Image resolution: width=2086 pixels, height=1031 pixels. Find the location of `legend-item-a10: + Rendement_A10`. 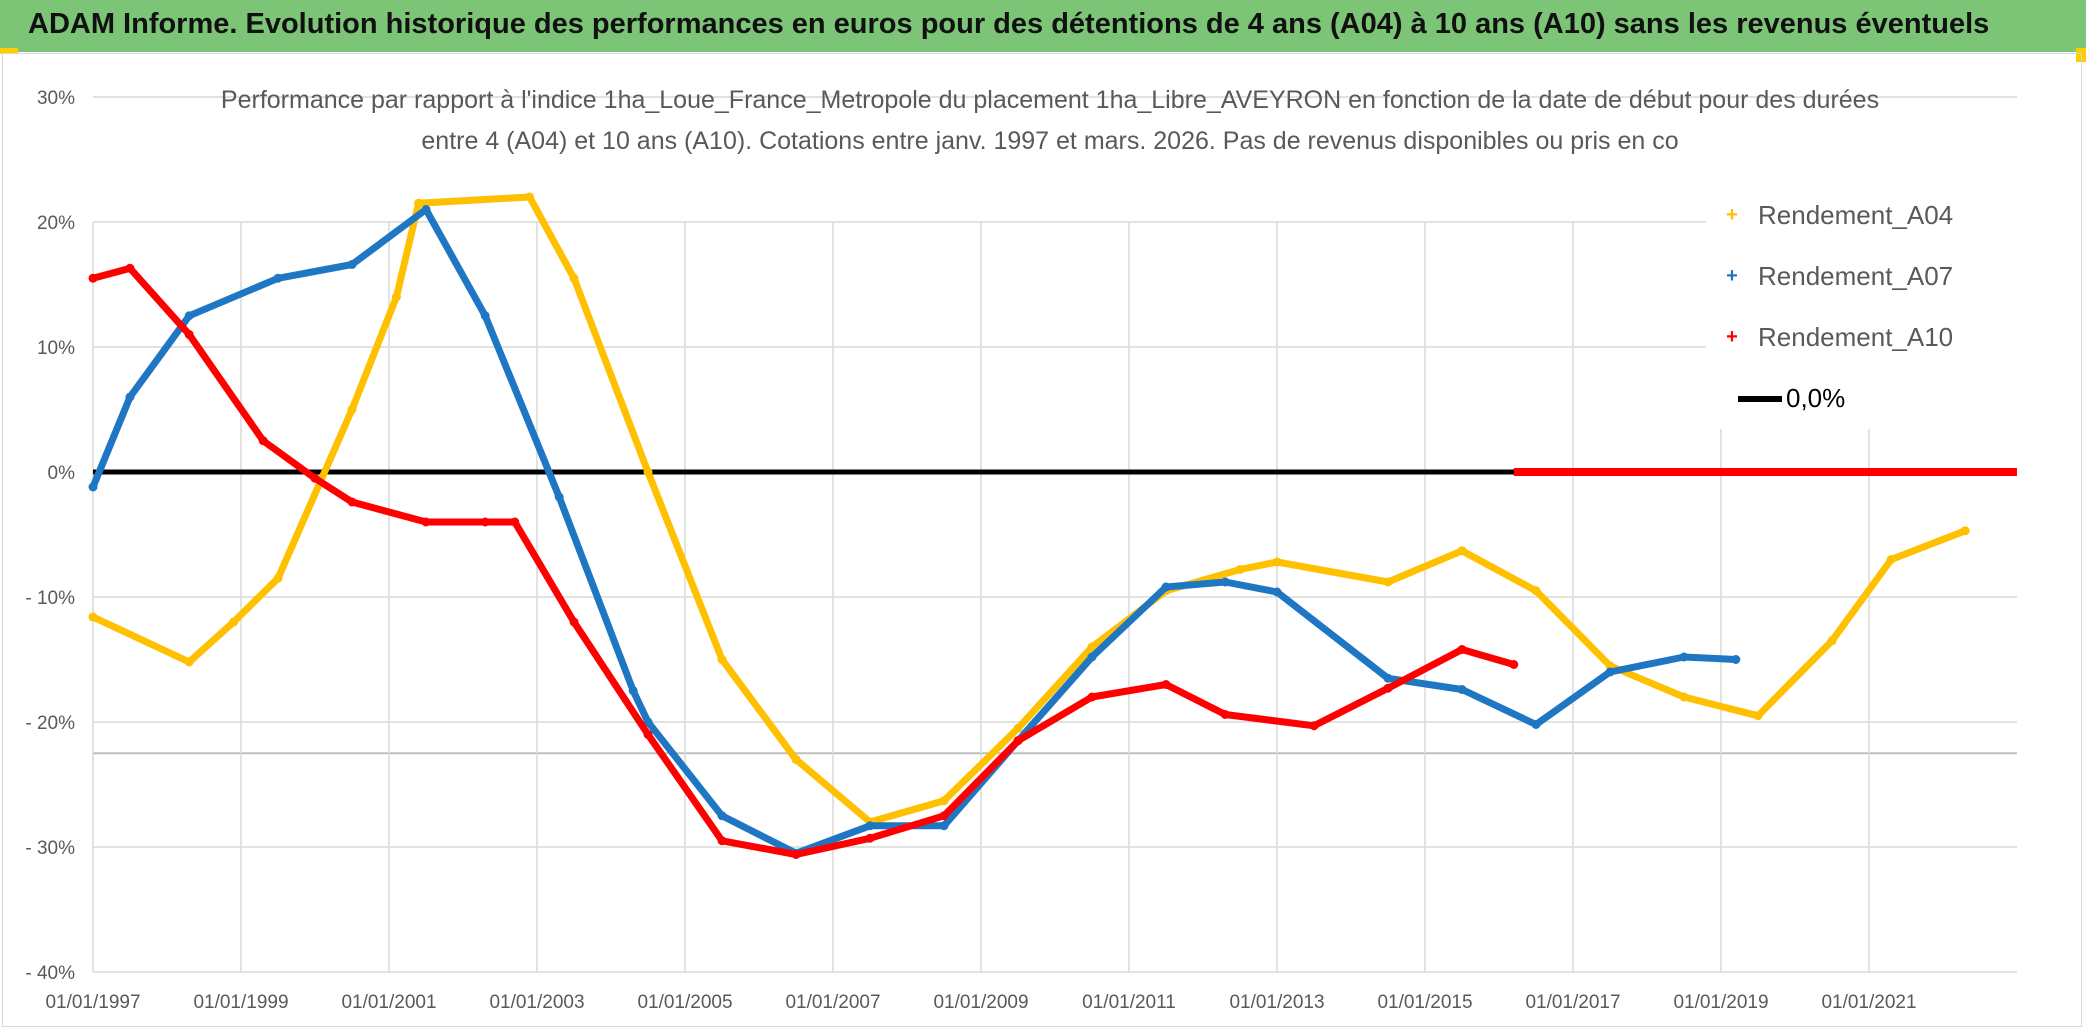

legend-item-a10: + Rendement_A10 is located at coordinates (1866, 337).